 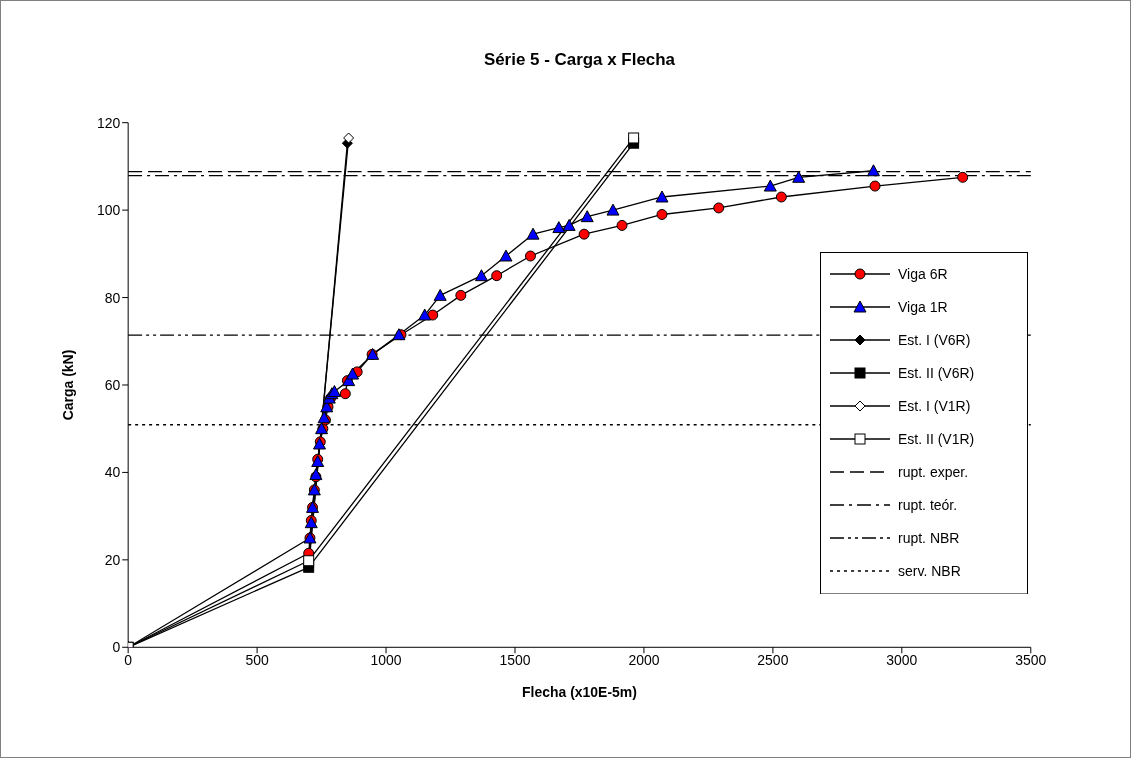 What do you see at coordinates (112, 297) in the screenshot?
I see `y-tick-label: 80` at bounding box center [112, 297].